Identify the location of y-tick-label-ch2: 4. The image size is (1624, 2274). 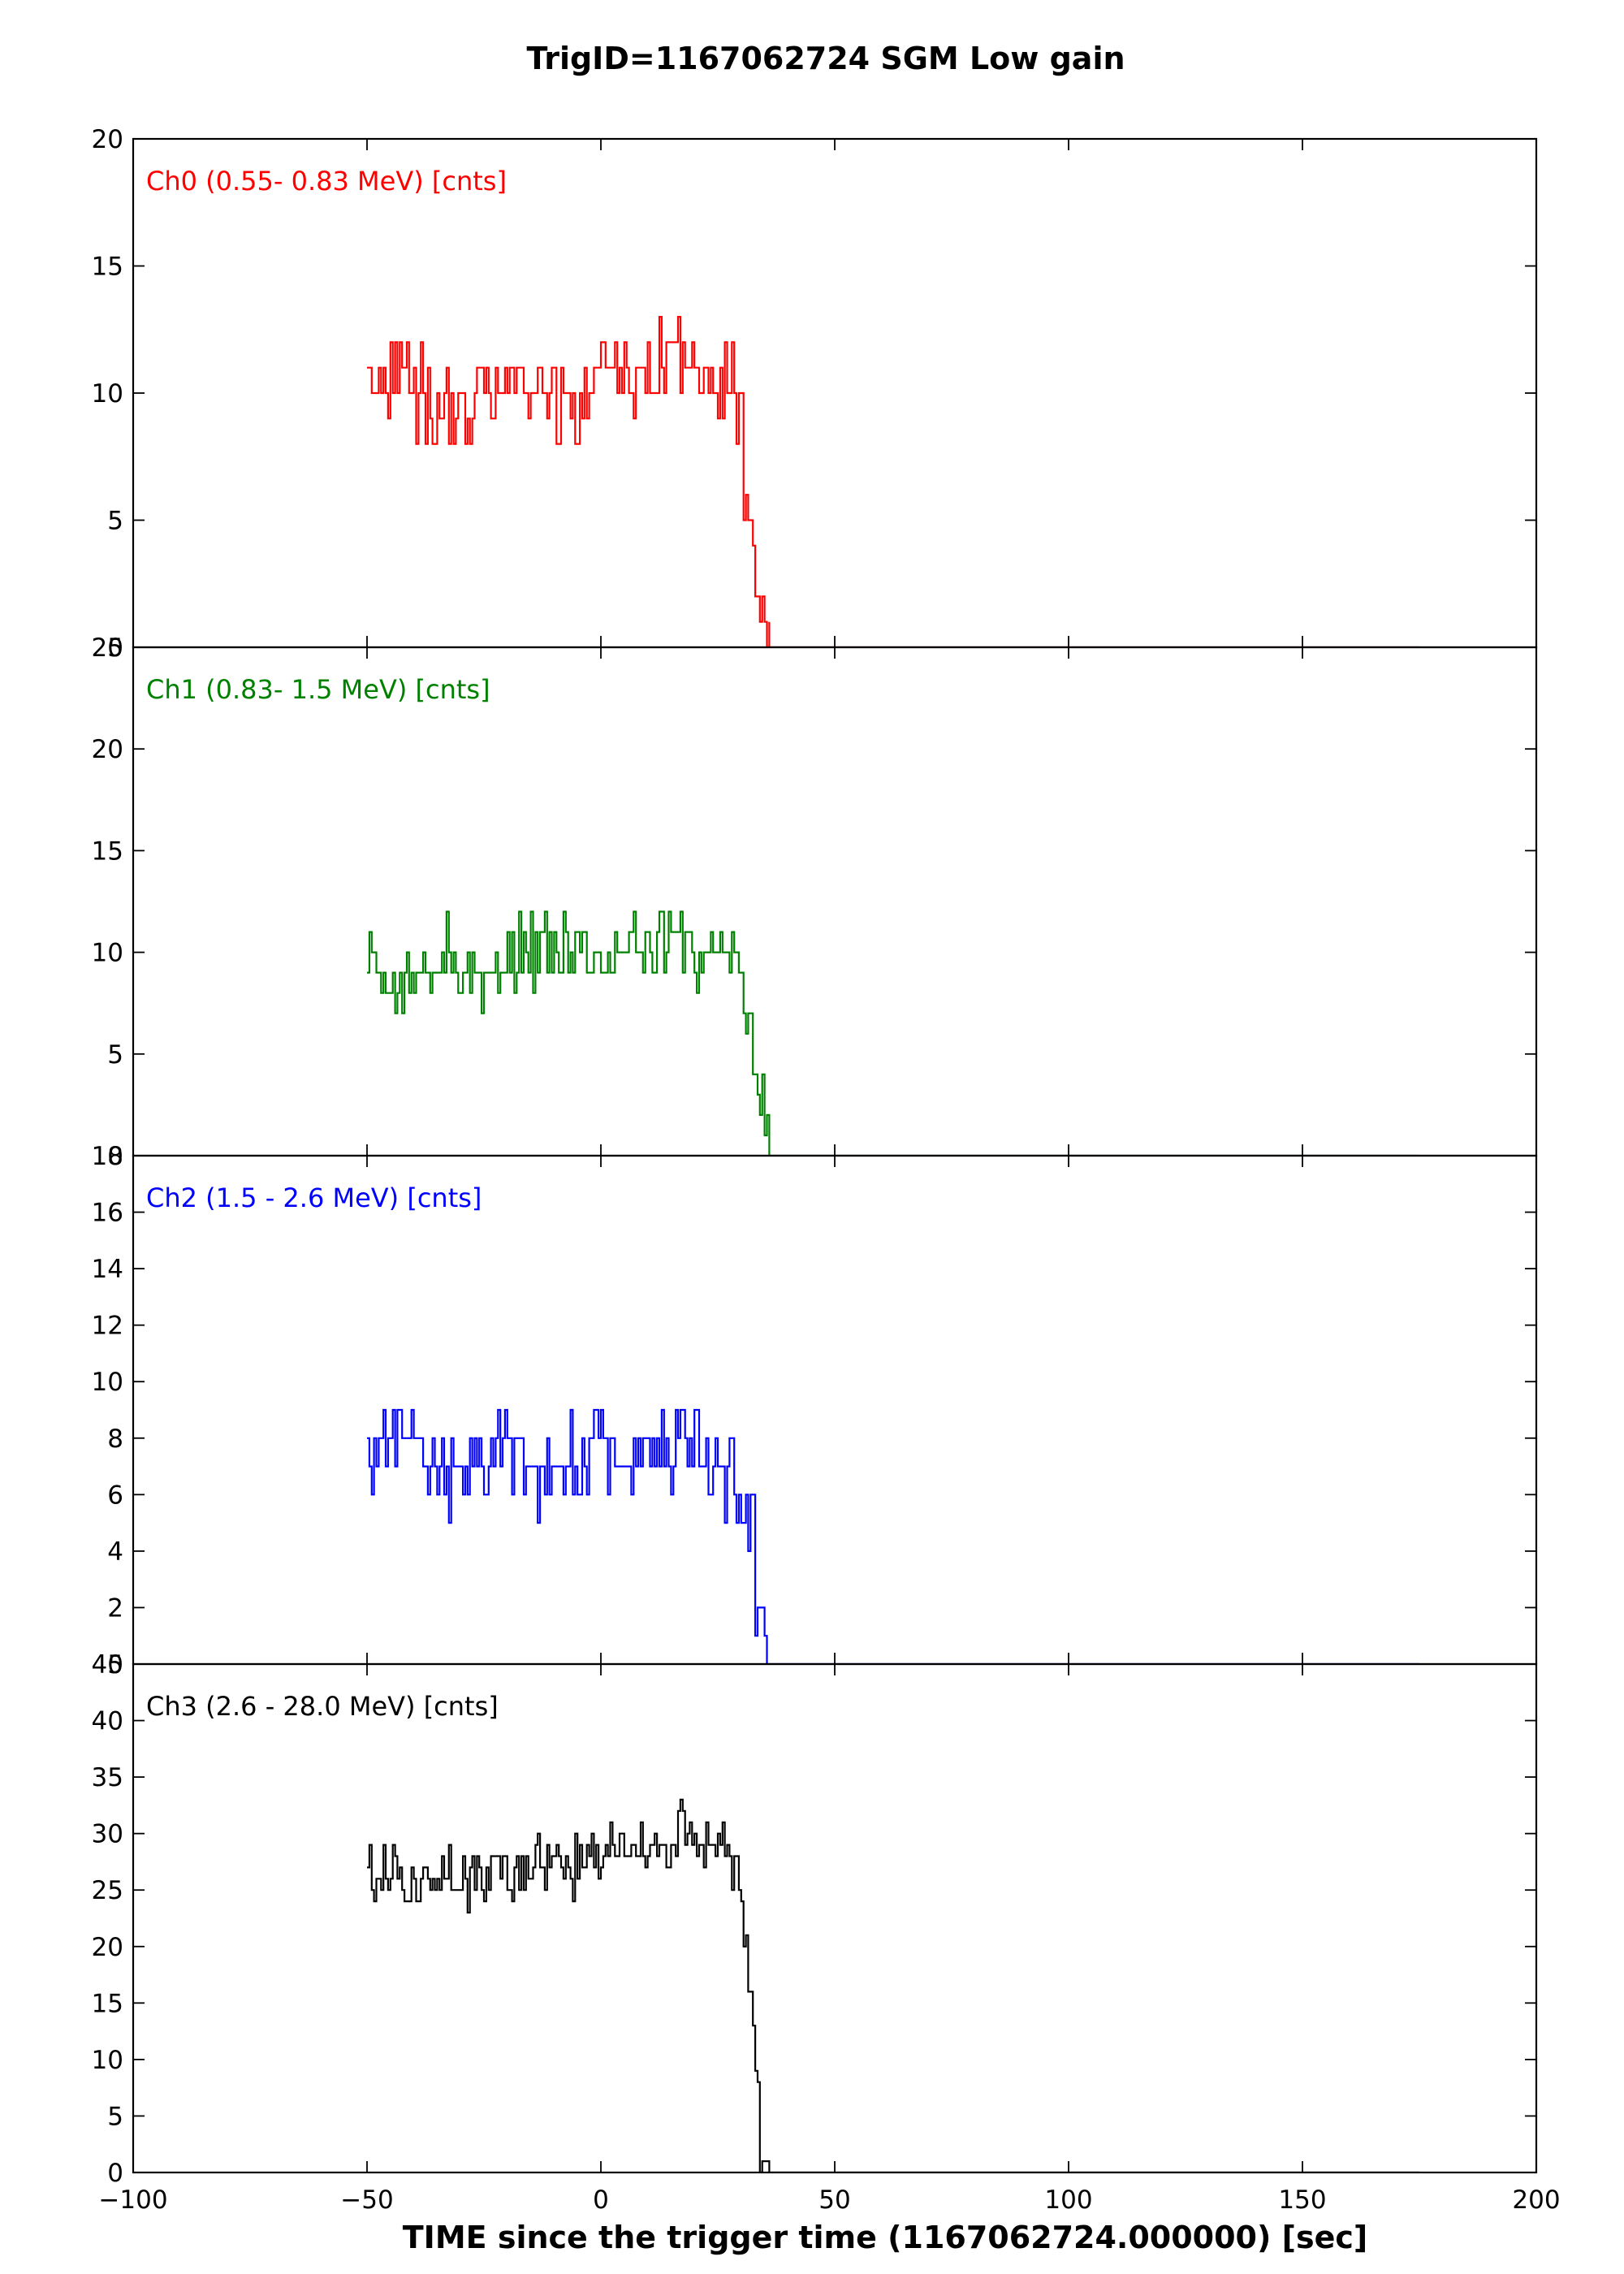
(115, 1552).